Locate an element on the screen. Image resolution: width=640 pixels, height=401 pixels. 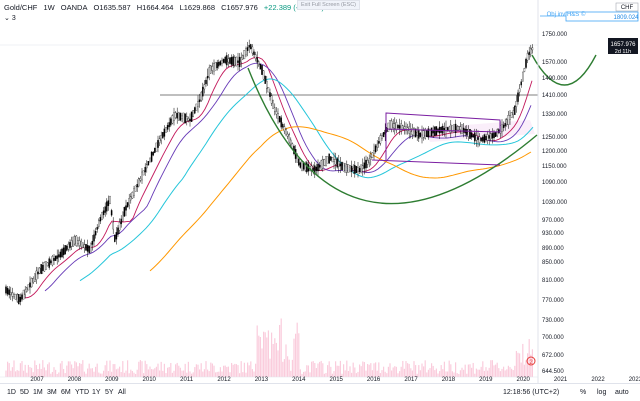
year-tick-label: 2007 is located at coordinates (37, 380).